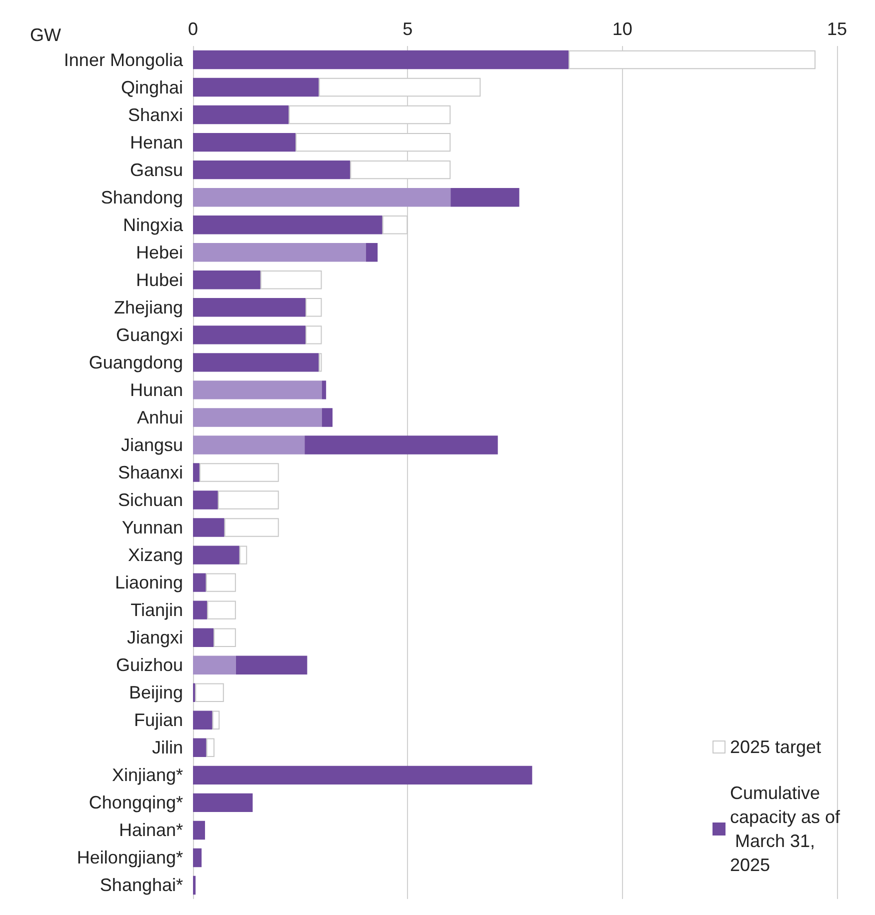 The width and height of the screenshot is (875, 915). What do you see at coordinates (159, 280) in the screenshot?
I see `y-tick-label: Hubei` at bounding box center [159, 280].